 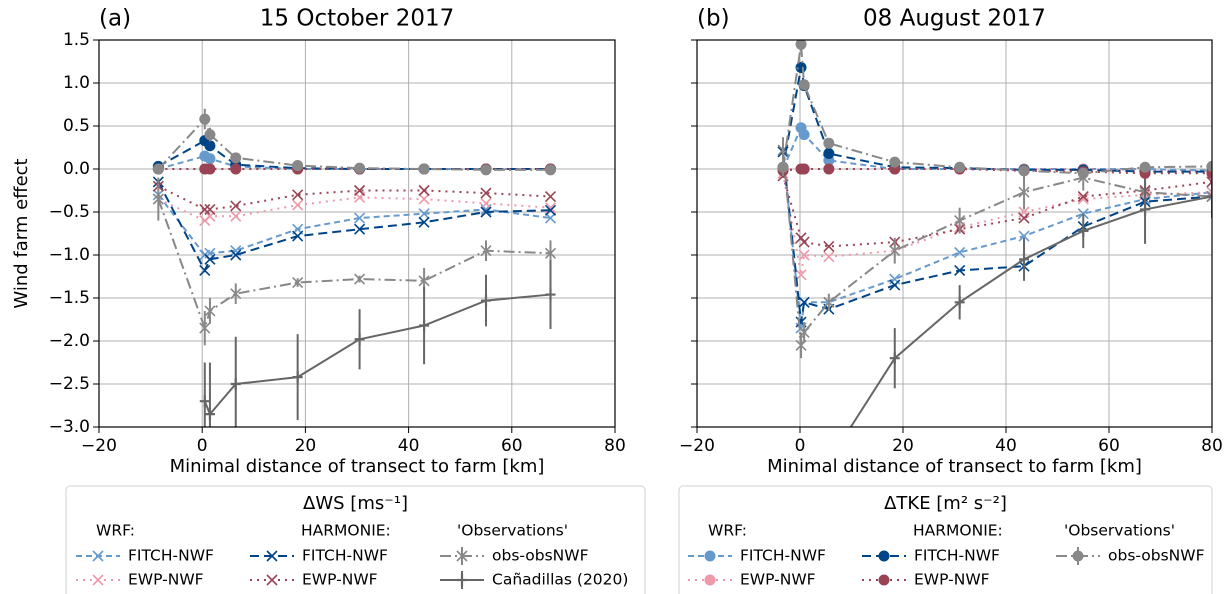 What do you see at coordinates (345, 556) in the screenshot?
I see `legend-label: FITCH-NWF` at bounding box center [345, 556].